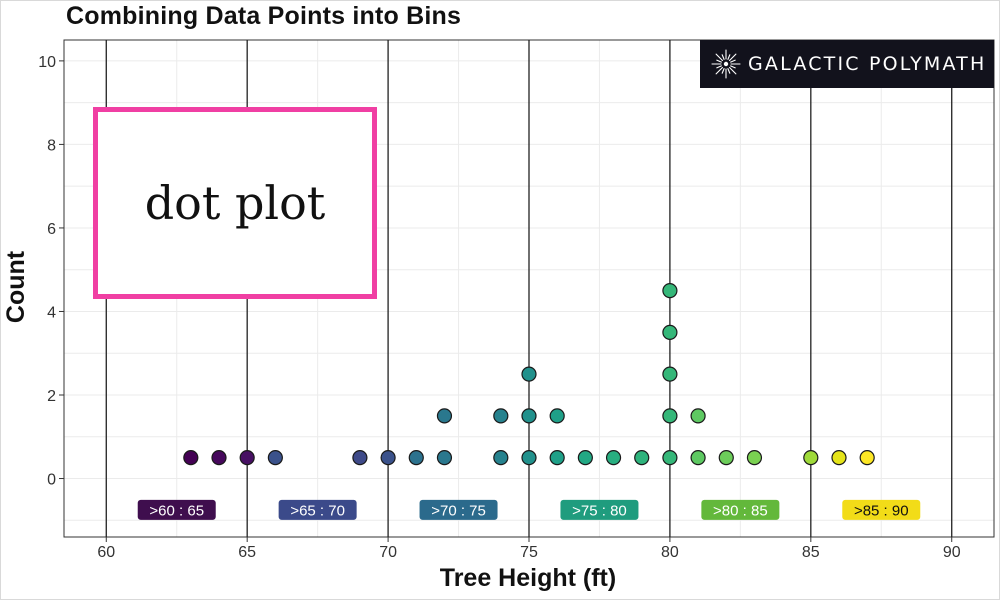 This screenshot has width=1000, height=600. I want to click on bin-label: >60 : 65, so click(176, 509).